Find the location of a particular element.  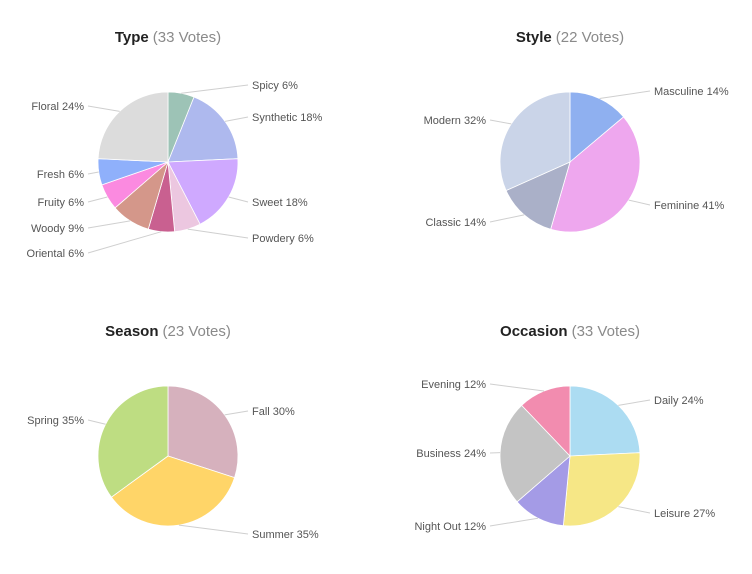

slice-label-synthetic: Synthetic 18% is located at coordinates (287, 118).